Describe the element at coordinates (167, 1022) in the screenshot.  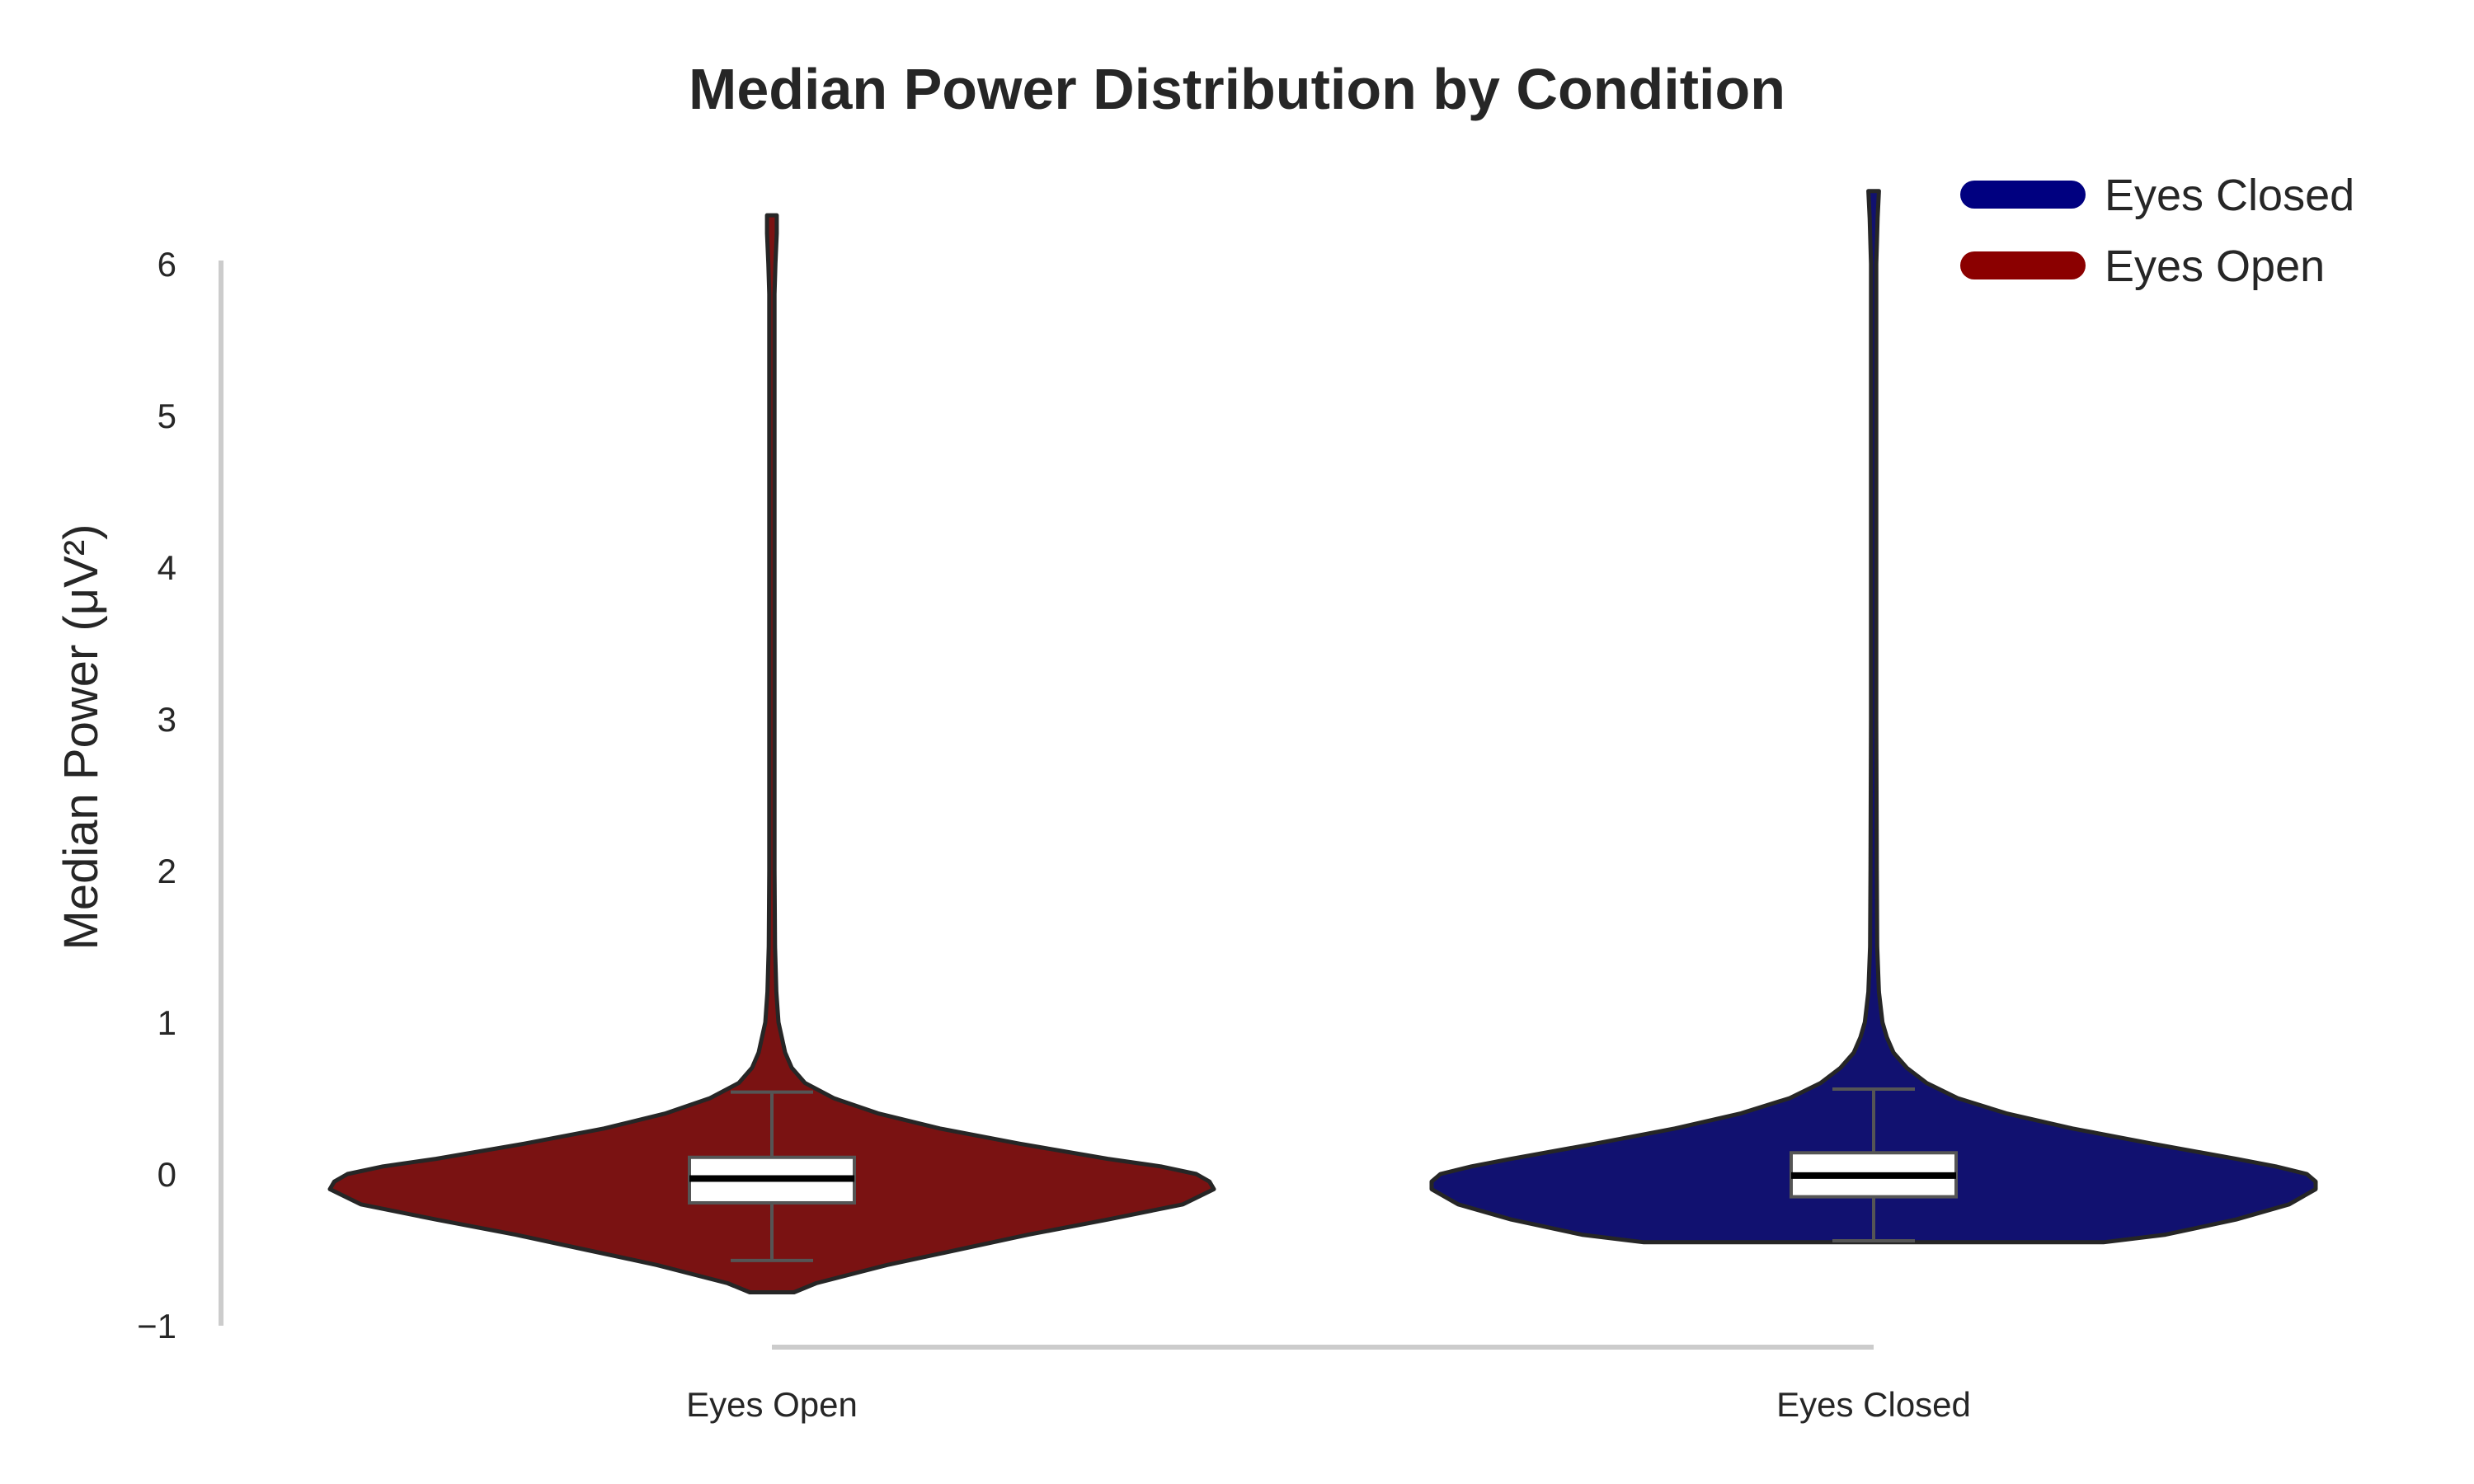
I see `y-tick-label: 1` at that location.